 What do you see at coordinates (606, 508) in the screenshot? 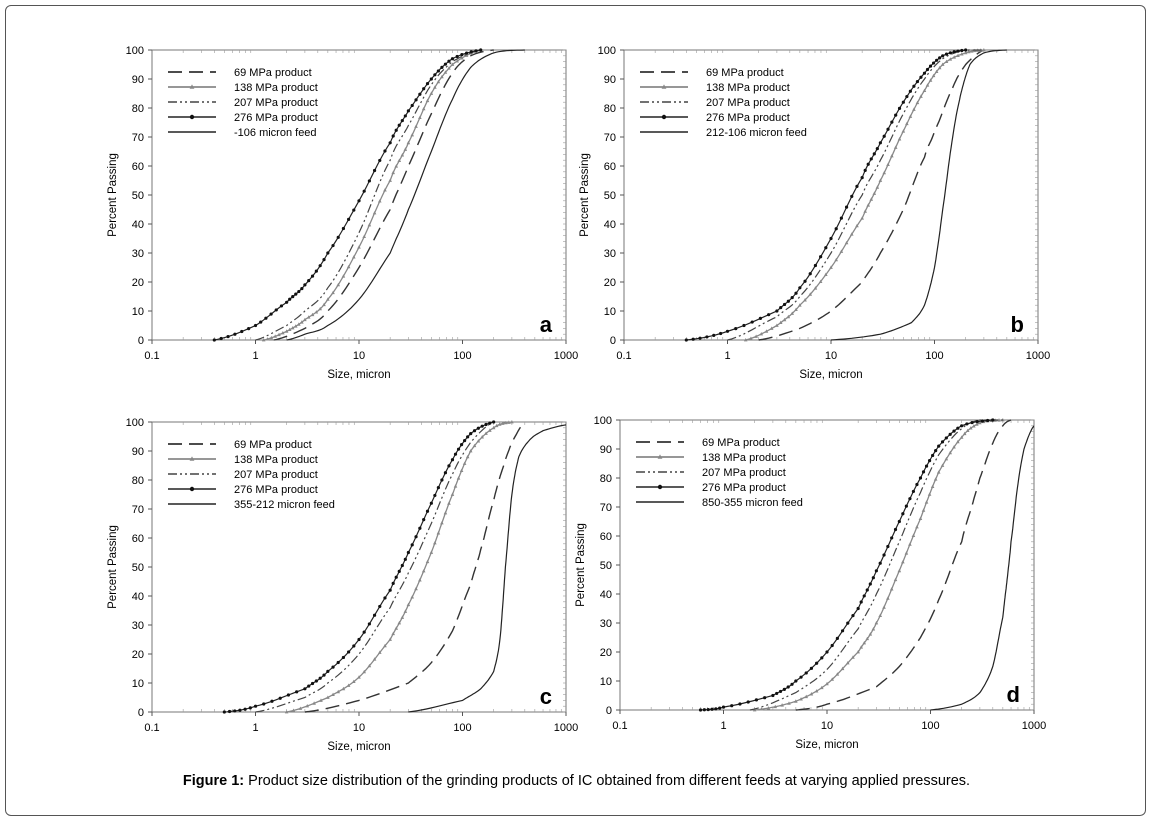
I see `y-tick-label: 70` at bounding box center [606, 508].